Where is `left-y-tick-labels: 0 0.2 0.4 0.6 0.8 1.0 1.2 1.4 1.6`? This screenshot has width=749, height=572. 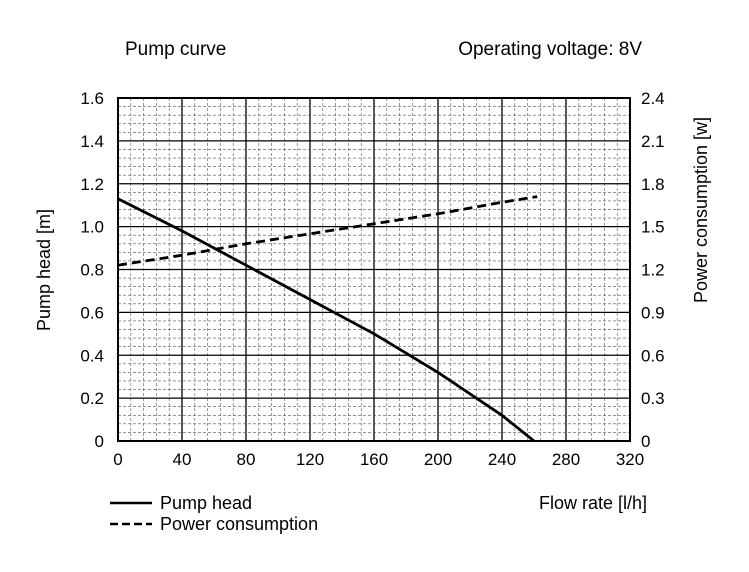 left-y-tick-labels: 0 0.2 0.4 0.6 0.8 1.0 1.2 1.4 1.6 is located at coordinates (92, 270).